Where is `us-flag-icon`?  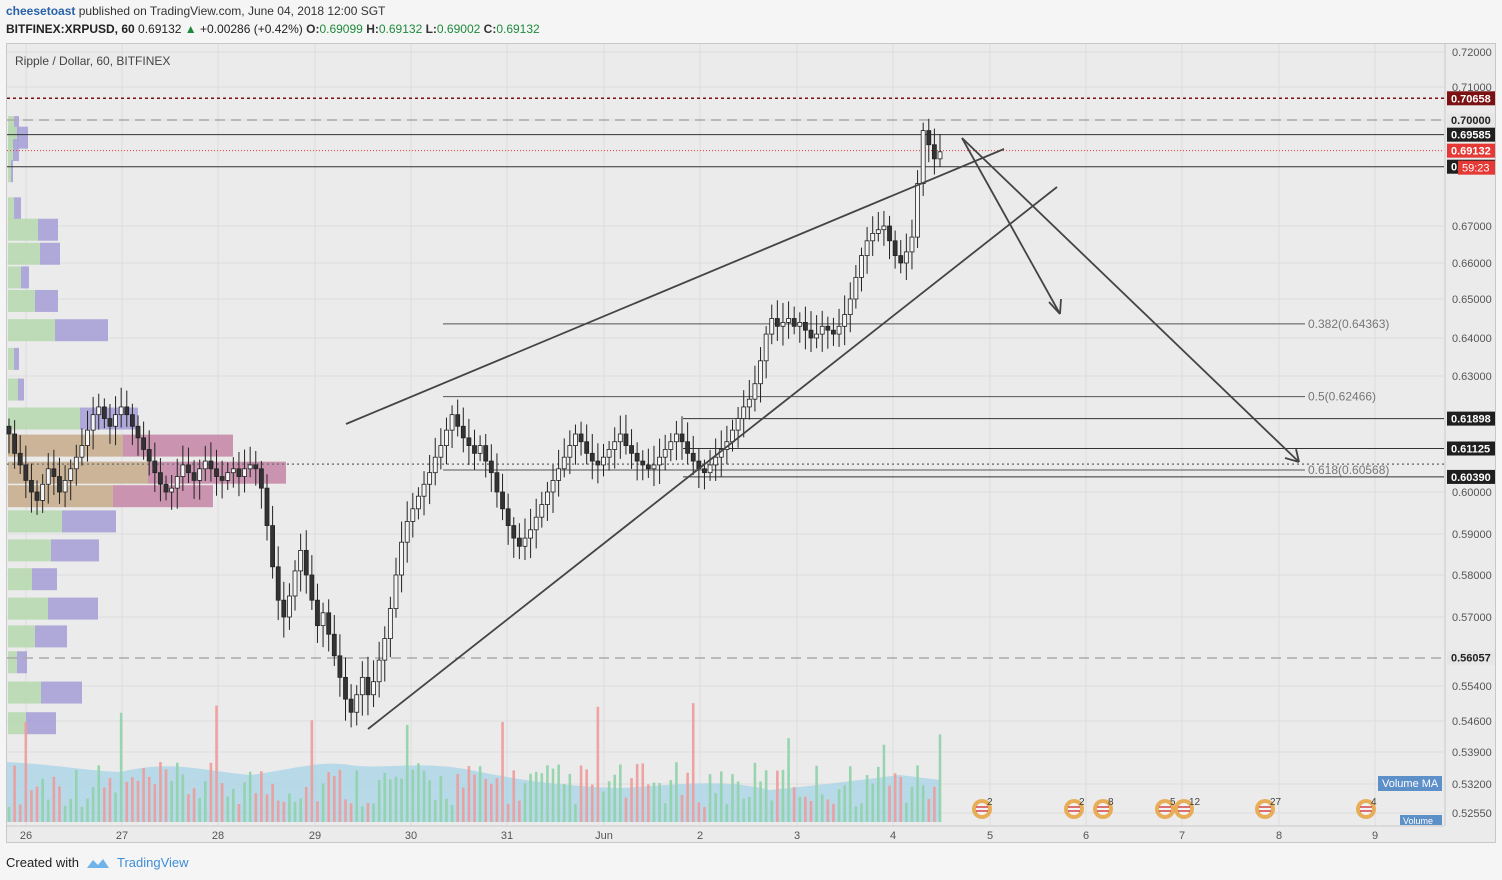 us-flag-icon is located at coordinates (1184, 809).